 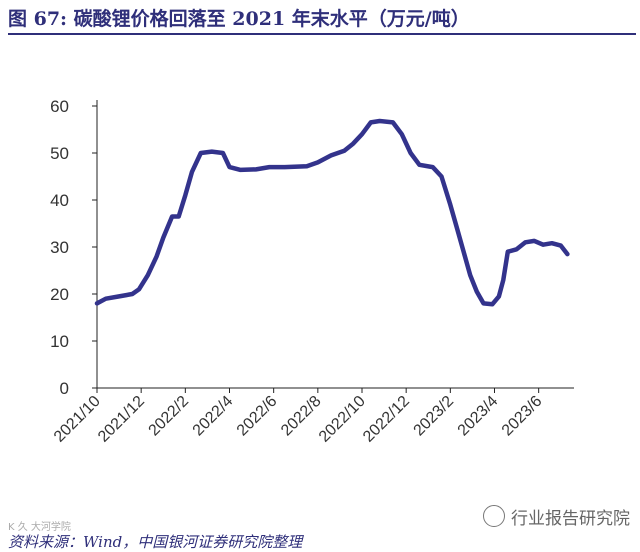 I want to click on x-tick-label: 2022/4, so click(x=213, y=416).